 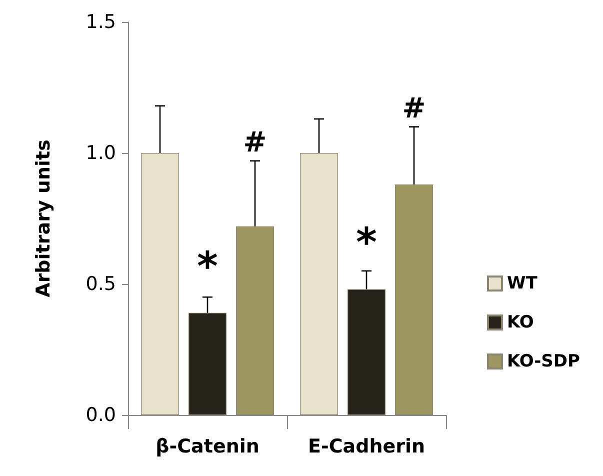 What do you see at coordinates (43, 219) in the screenshot?
I see `y-axis-title: Arbitrary units` at bounding box center [43, 219].